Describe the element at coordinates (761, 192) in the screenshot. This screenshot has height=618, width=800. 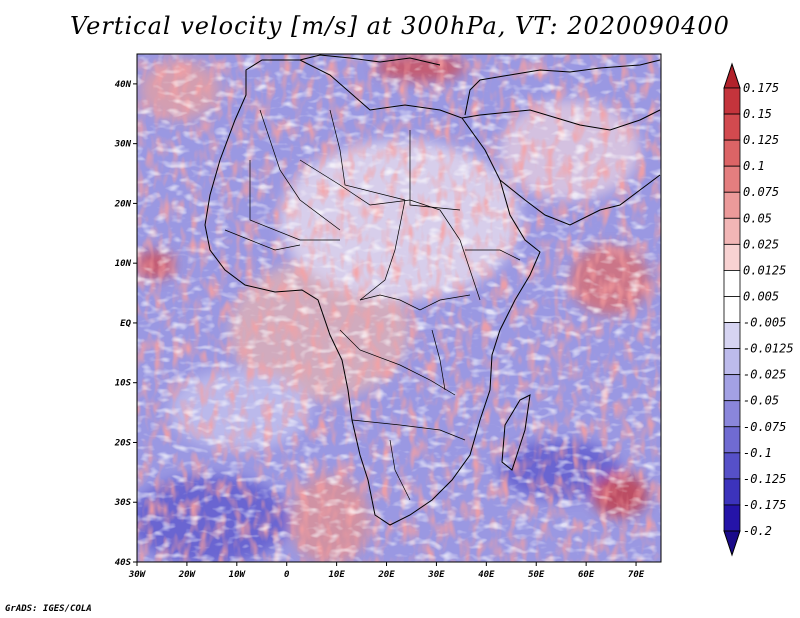
I see `colorbar-label: 0.075` at that location.